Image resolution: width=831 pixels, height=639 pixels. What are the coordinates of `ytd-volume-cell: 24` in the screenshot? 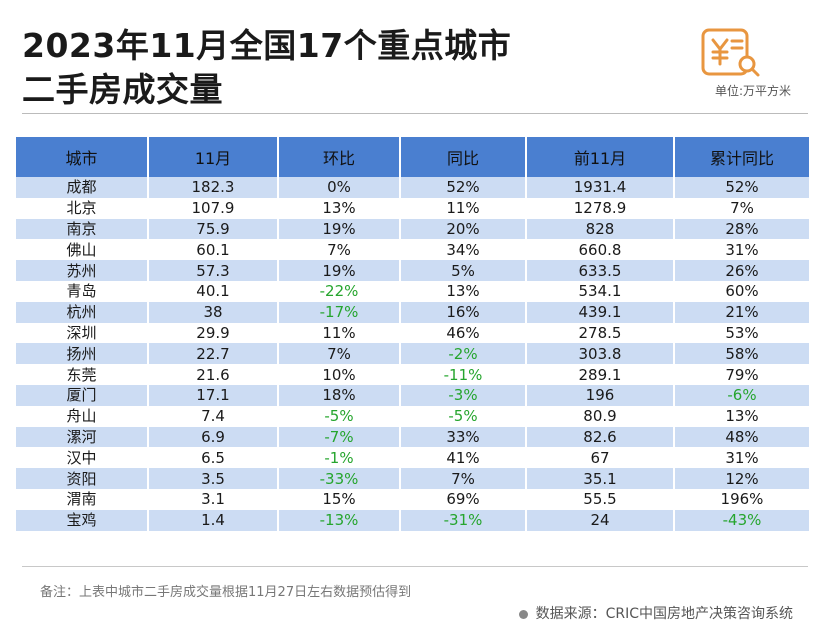 It's located at (600, 520).